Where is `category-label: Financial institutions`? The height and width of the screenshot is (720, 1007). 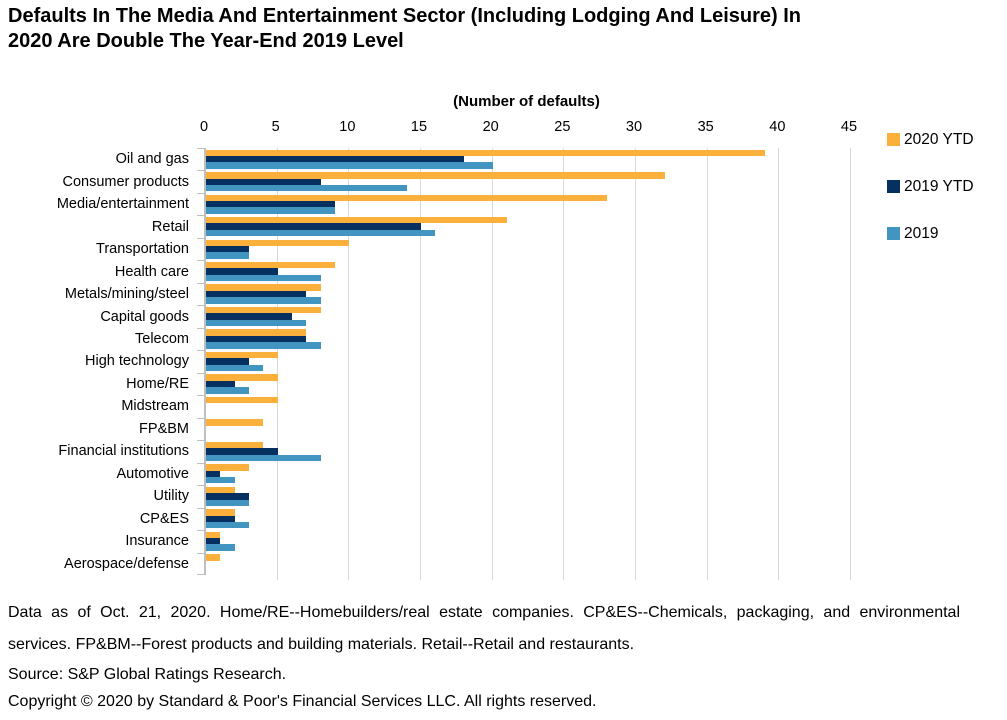
category-label: Financial institutions is located at coordinates (98, 451).